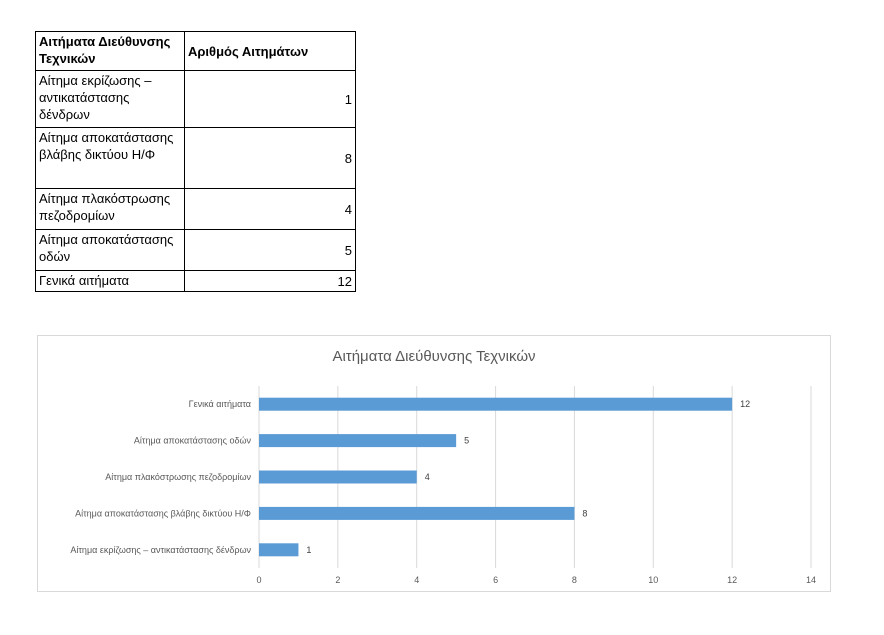  I want to click on row-value: 4, so click(270, 209).